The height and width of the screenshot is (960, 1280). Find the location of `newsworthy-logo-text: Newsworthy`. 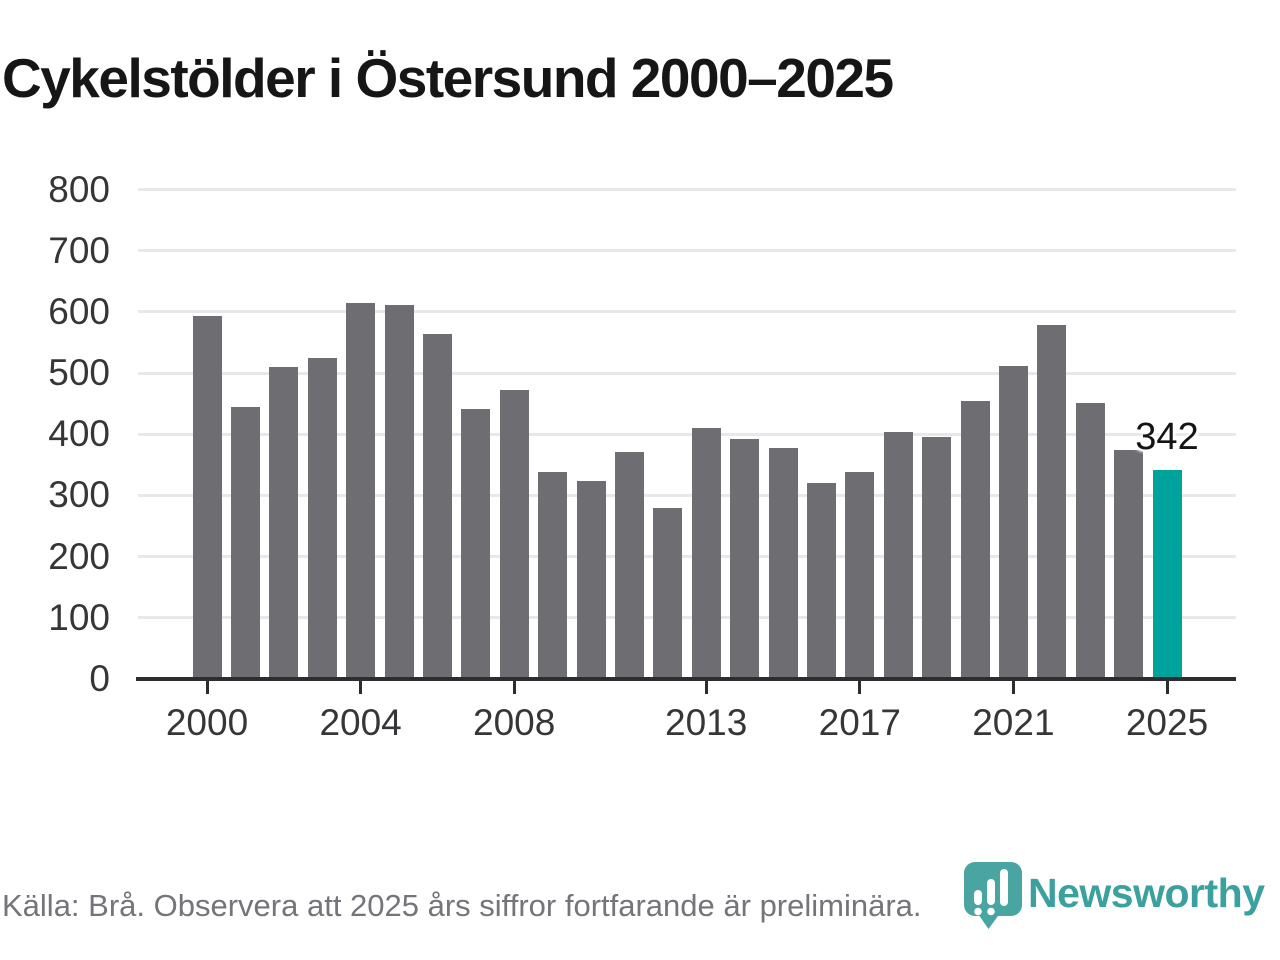

newsworthy-logo-text: Newsworthy is located at coordinates (1146, 893).